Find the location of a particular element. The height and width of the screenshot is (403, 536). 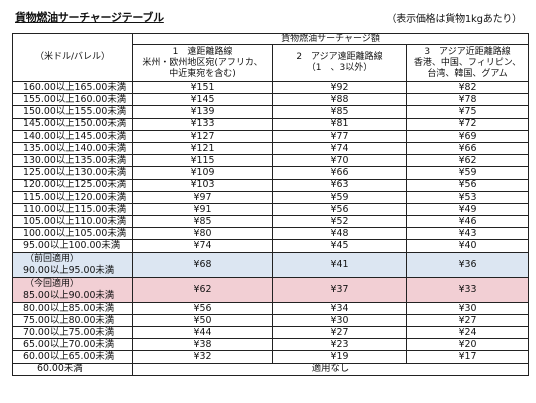

table-row: 110.00以上115.00未満 ¥91 ¥56 ¥49 is located at coordinates (271, 209).